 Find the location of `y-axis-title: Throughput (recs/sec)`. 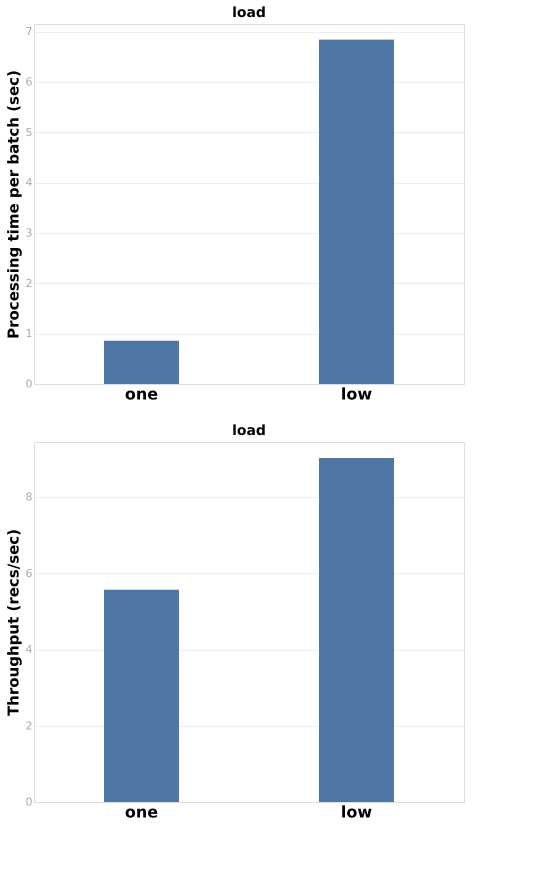

y-axis-title: Throughput (recs/sec) is located at coordinates (13, 622).